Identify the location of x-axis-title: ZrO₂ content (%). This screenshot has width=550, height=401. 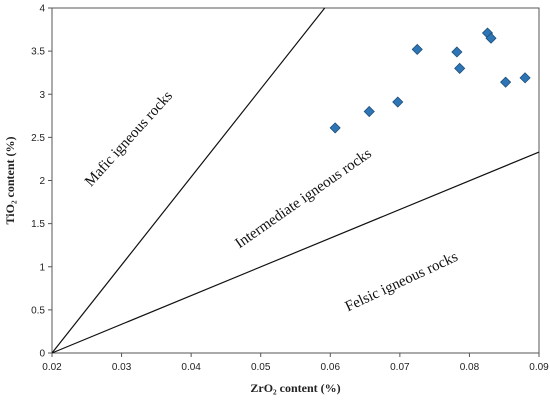
(295, 388).